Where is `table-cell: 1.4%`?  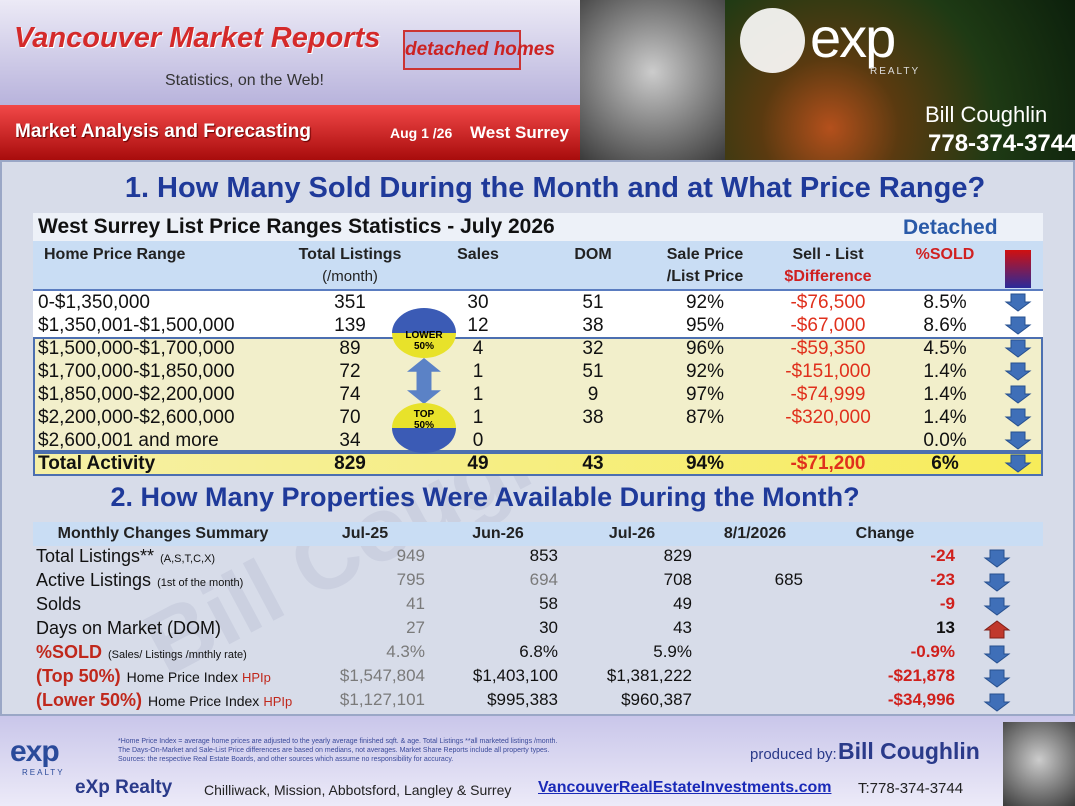 table-cell: 1.4% is located at coordinates (945, 394).